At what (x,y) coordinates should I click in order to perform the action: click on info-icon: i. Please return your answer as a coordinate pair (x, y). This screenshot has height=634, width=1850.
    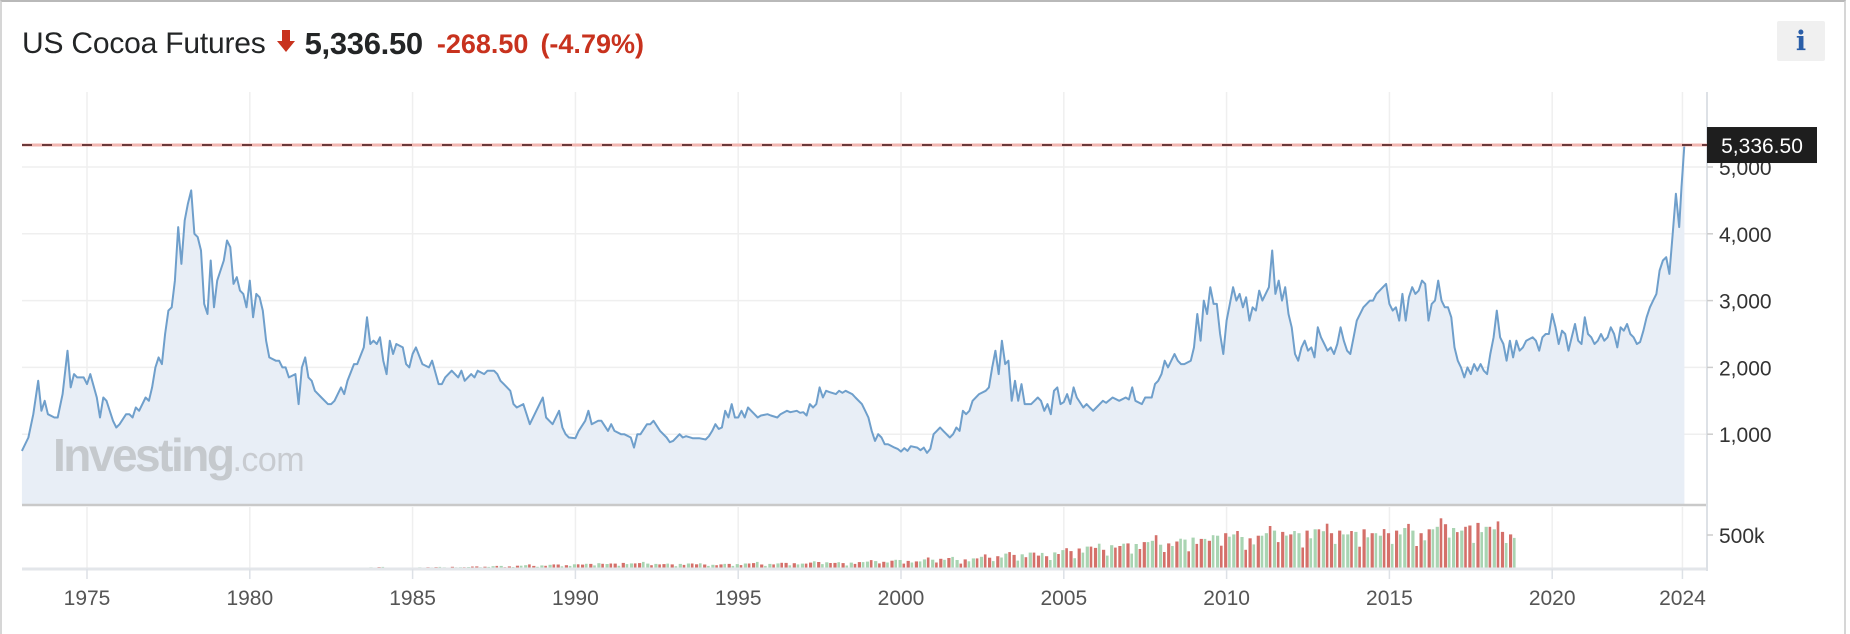
    Looking at the image, I should click on (1801, 41).